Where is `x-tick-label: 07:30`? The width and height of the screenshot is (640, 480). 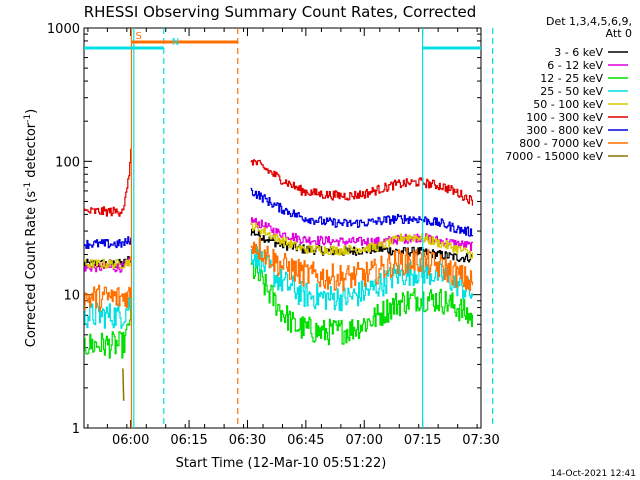
x-tick-label: 07:30 is located at coordinates (480, 440).